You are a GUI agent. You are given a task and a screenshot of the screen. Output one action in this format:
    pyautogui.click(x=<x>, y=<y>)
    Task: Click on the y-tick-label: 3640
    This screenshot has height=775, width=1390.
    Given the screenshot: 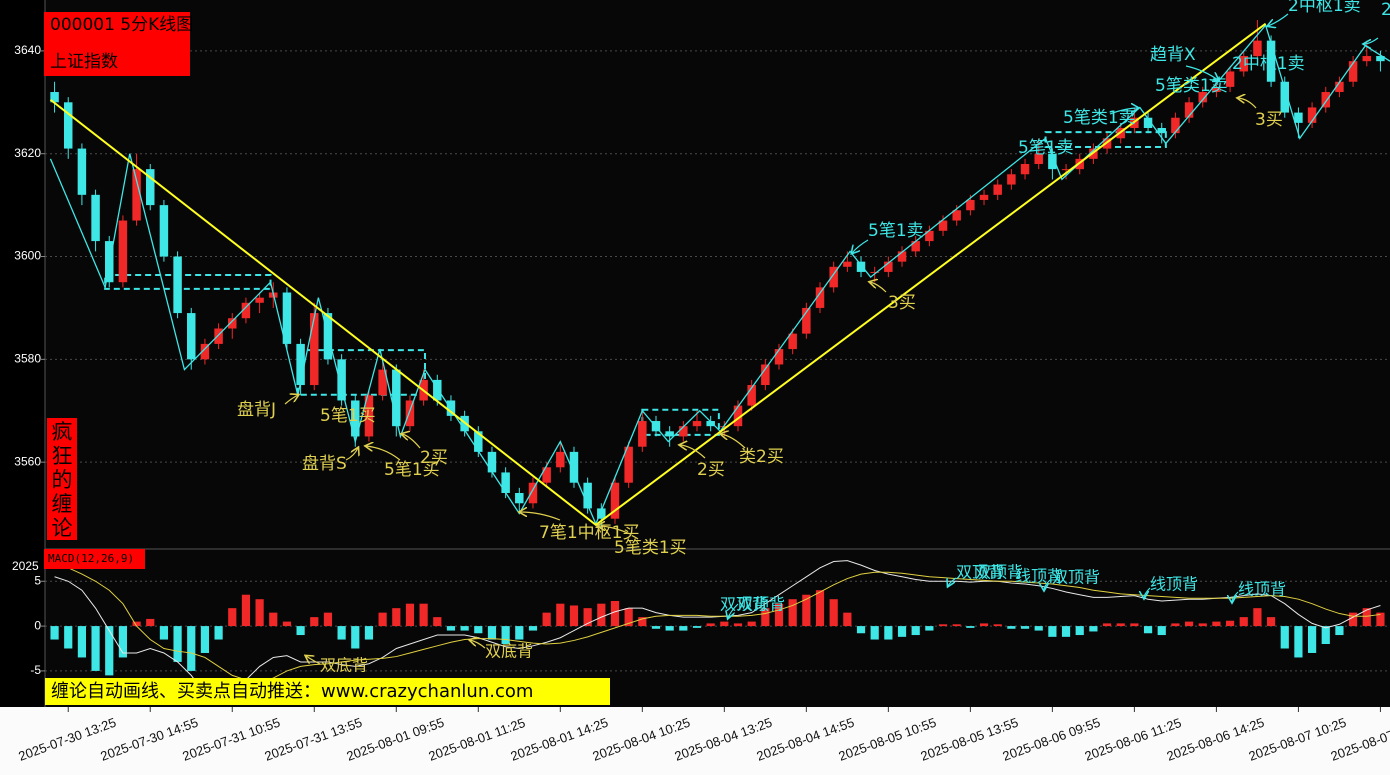 What is the action you would take?
    pyautogui.click(x=27, y=50)
    